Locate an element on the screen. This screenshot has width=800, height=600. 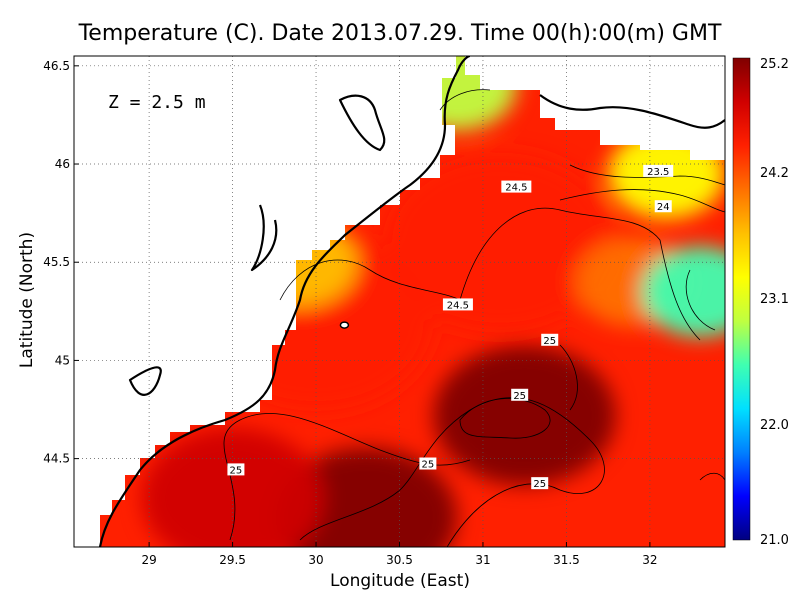
y-tick-label: 45 is located at coordinates (62, 360).